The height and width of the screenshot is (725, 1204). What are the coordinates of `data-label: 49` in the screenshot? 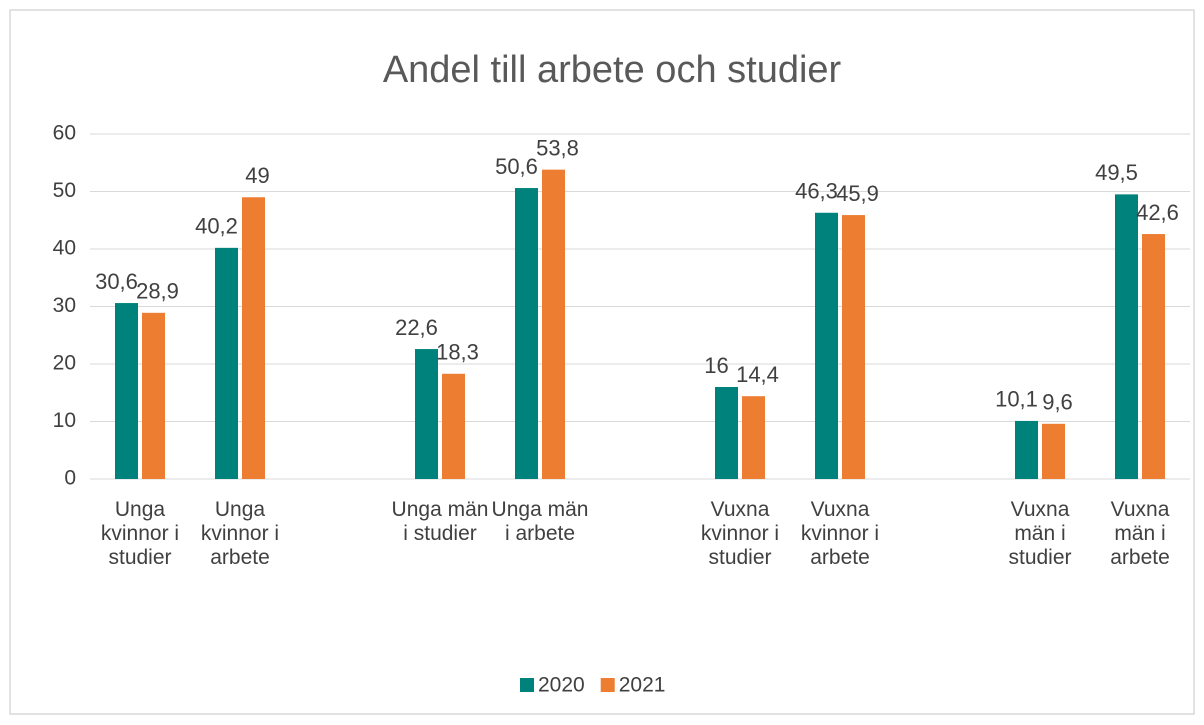 It's located at (257, 175).